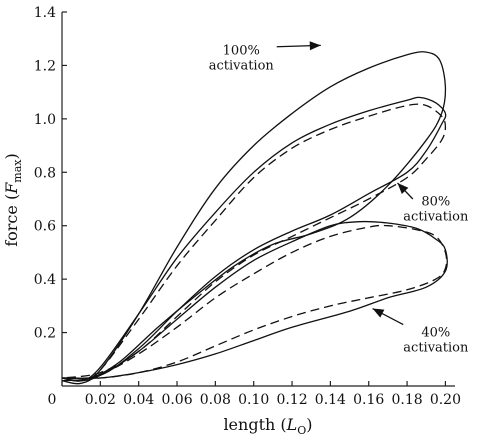  What do you see at coordinates (52, 400) in the screenshot?
I see `x-tick-label: 0` at bounding box center [52, 400].